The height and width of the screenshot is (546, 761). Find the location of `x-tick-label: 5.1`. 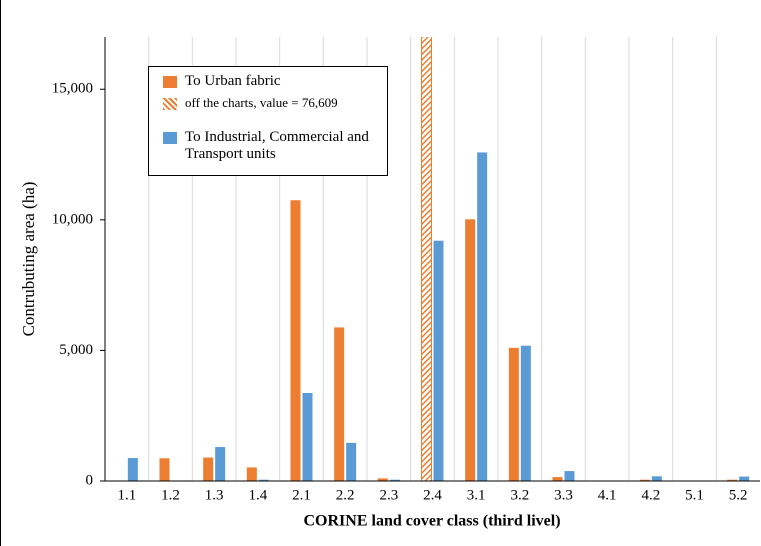

x-tick-label: 5.1 is located at coordinates (694, 495).